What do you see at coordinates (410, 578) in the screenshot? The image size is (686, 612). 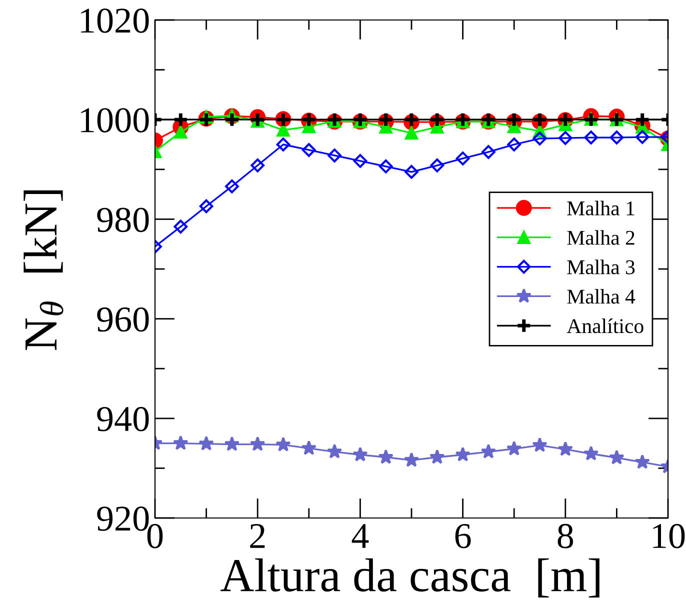 I see `x-axis-title: Altura da casca [m]` at bounding box center [410, 578].